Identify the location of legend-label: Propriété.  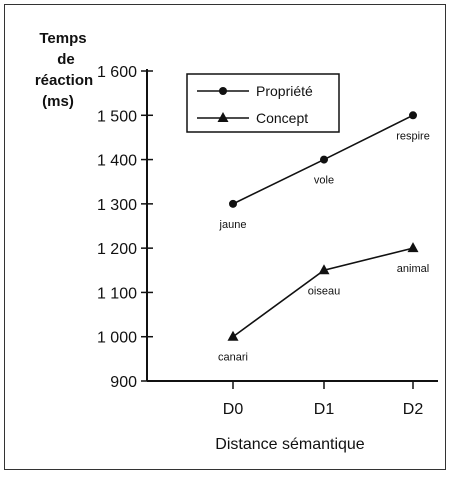
(284, 91).